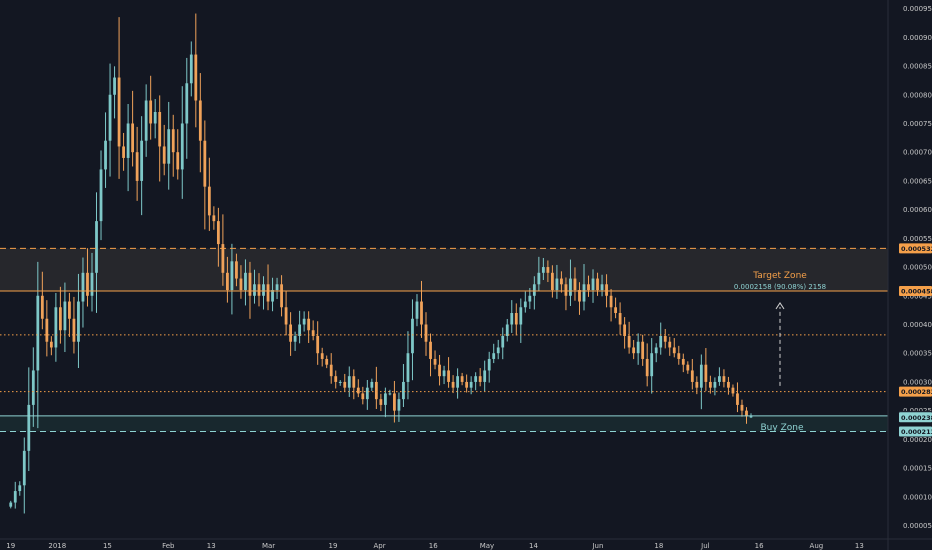 The width and height of the screenshot is (932, 550). I want to click on time-tick-label: 19, so click(333, 546).